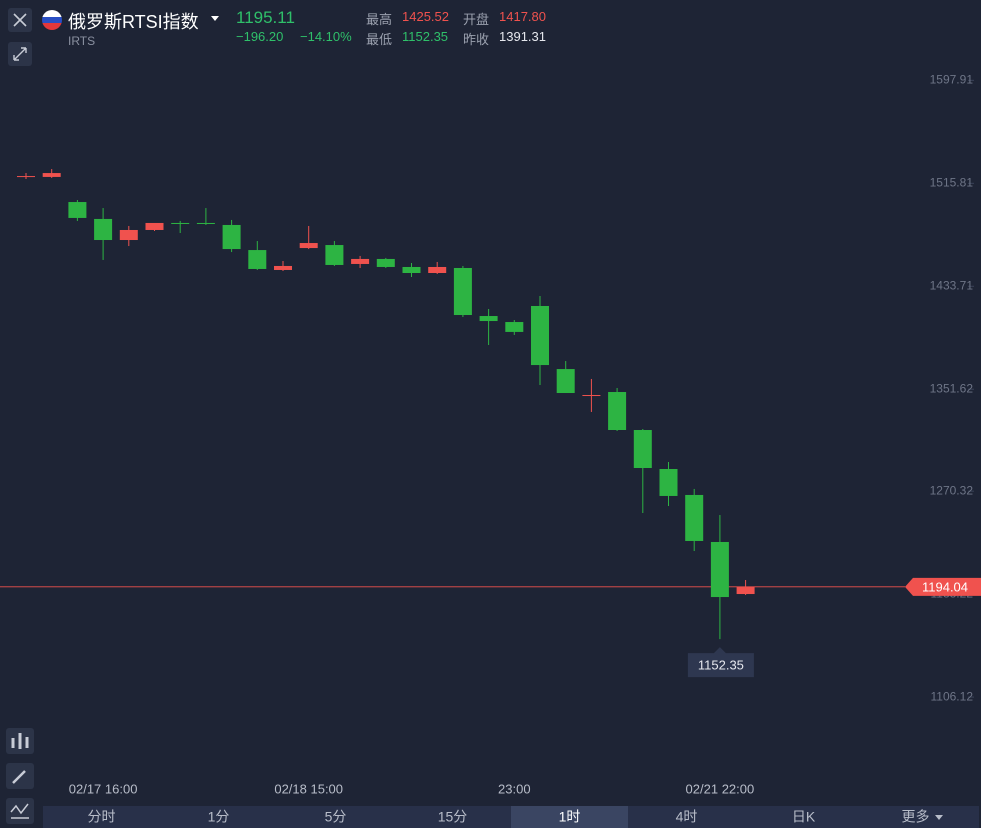  What do you see at coordinates (19, 811) in the screenshot?
I see `chart-type-icon` at bounding box center [19, 811].